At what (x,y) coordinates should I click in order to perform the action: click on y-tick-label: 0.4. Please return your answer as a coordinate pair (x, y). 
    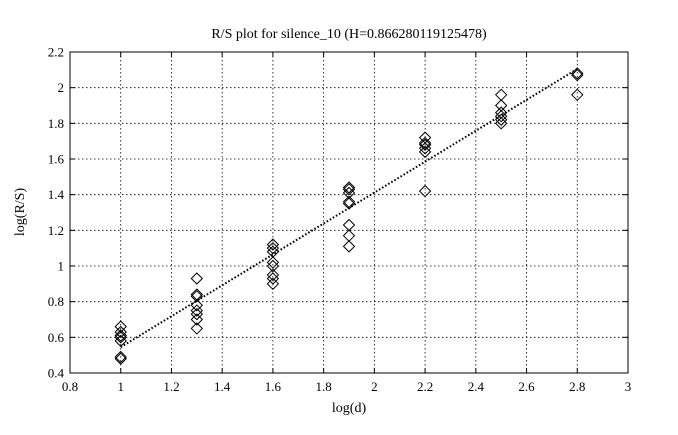
    Looking at the image, I should click on (56, 373).